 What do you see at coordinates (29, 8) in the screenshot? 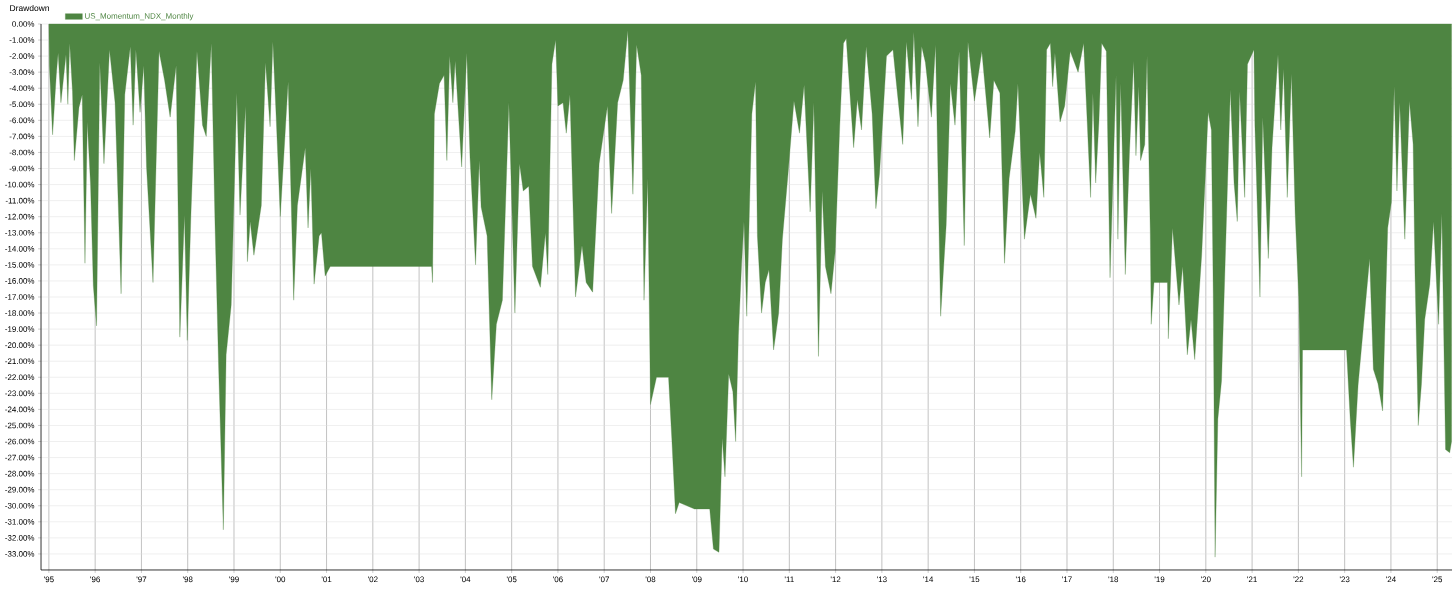
I see `chart-title: Drawdown` at bounding box center [29, 8].